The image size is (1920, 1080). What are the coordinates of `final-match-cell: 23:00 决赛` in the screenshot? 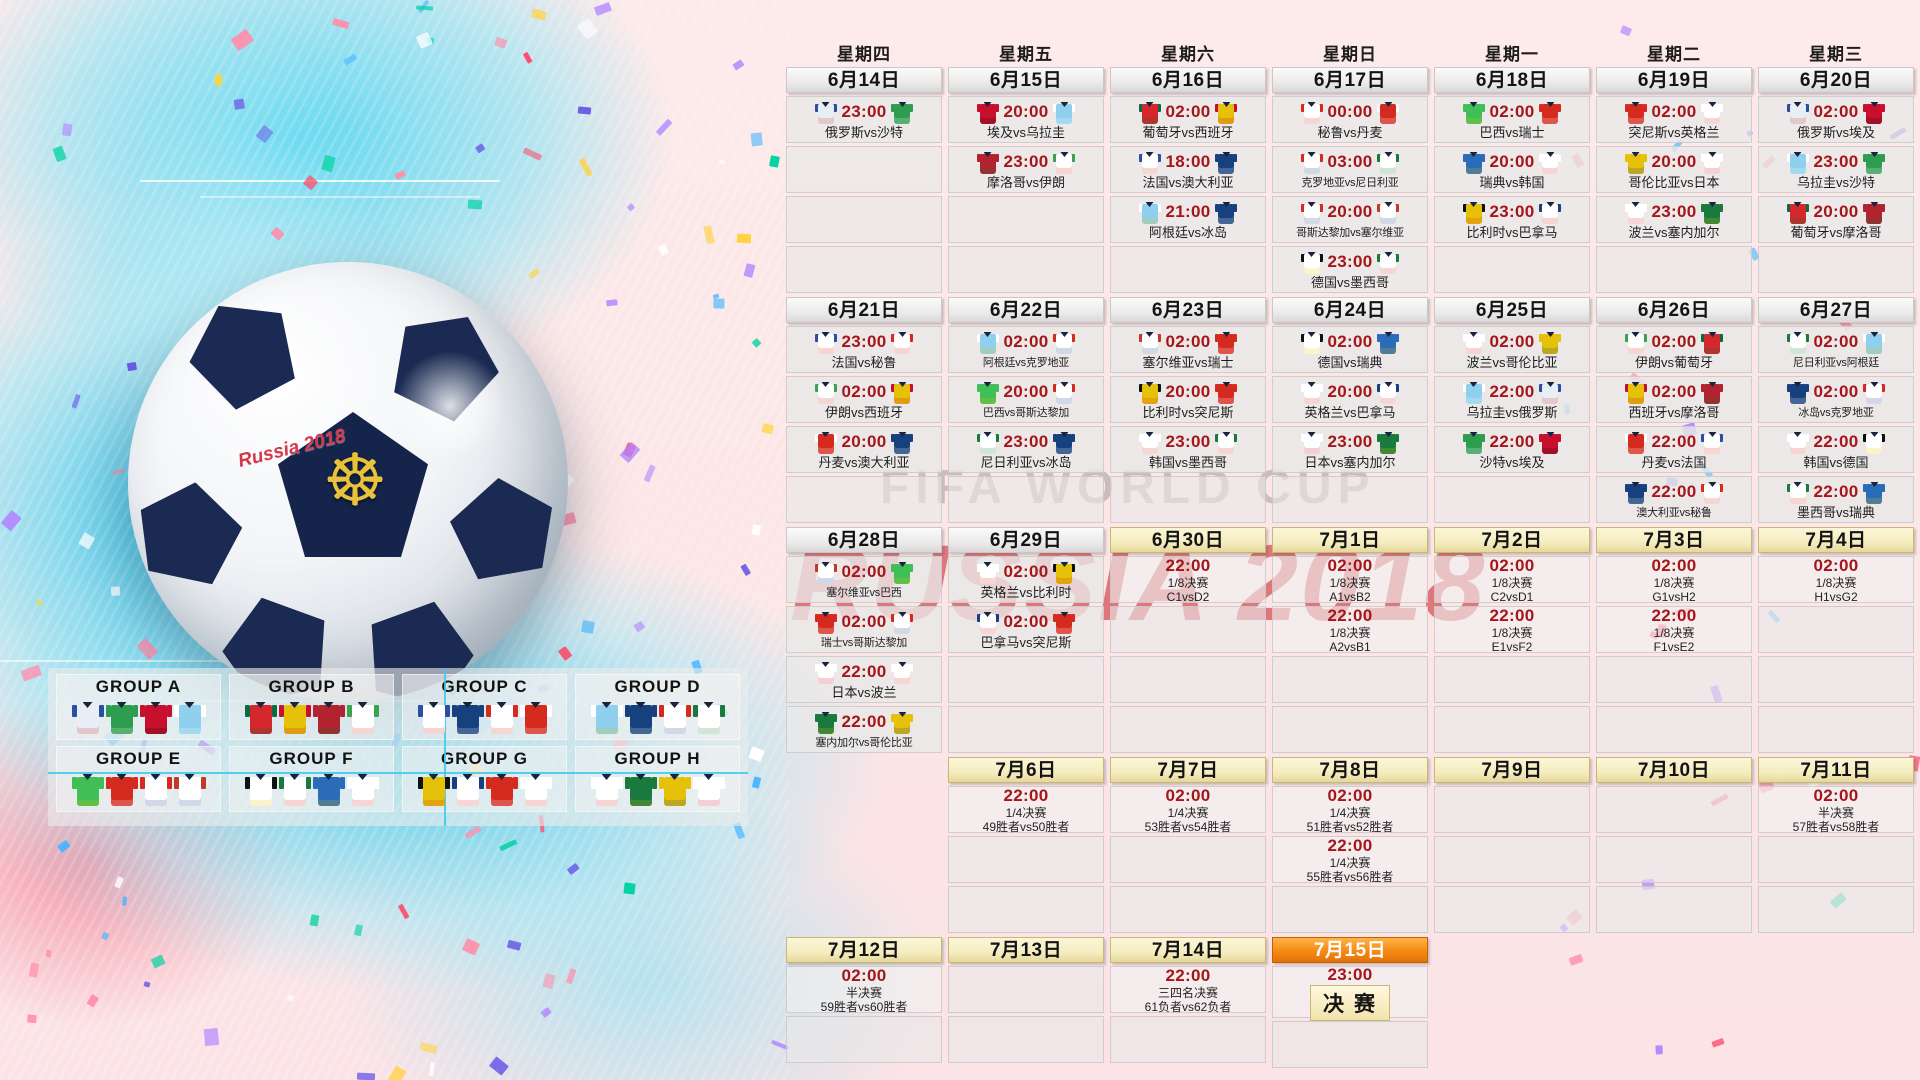 It's located at (1350, 993).